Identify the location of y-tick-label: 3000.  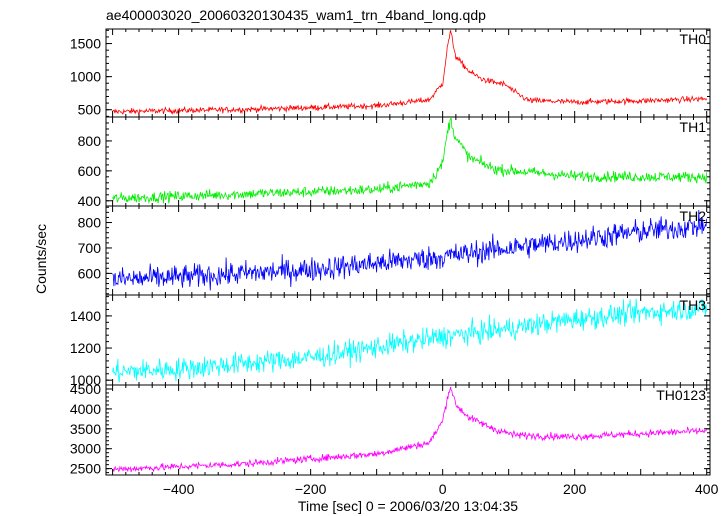
(85, 449).